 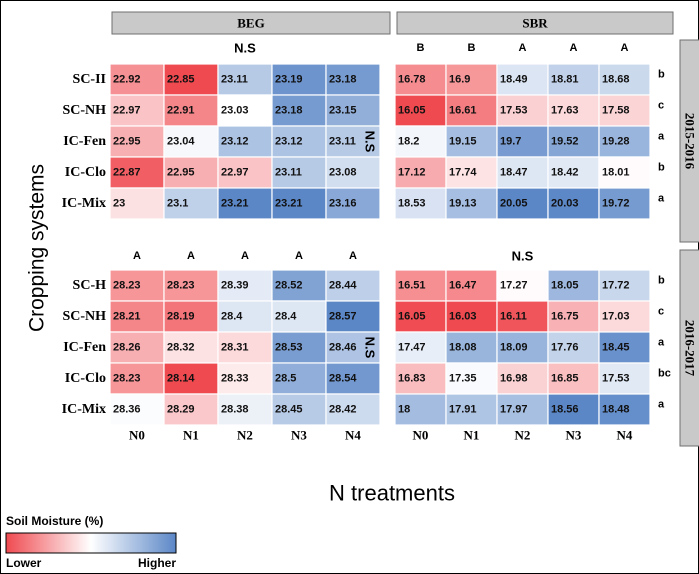 I want to click on cell-value-label: 28.57, so click(x=343, y=317).